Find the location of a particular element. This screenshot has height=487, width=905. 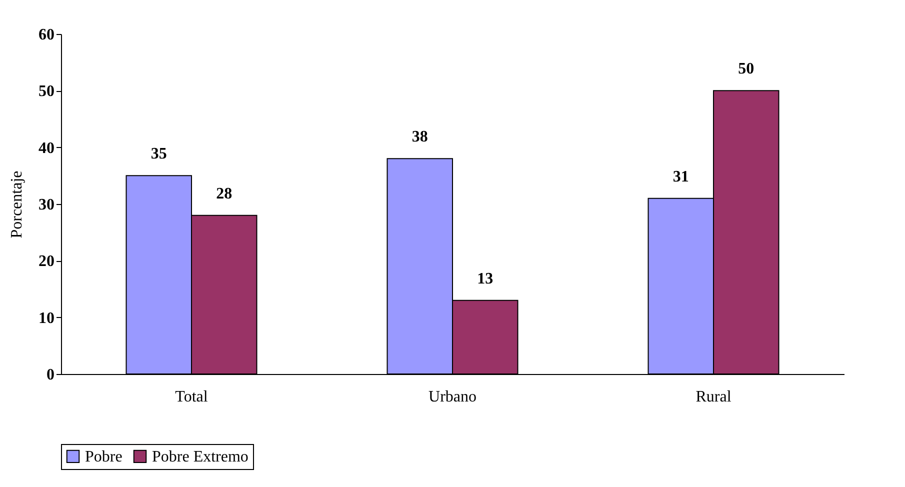

data-label: 50 is located at coordinates (746, 69).